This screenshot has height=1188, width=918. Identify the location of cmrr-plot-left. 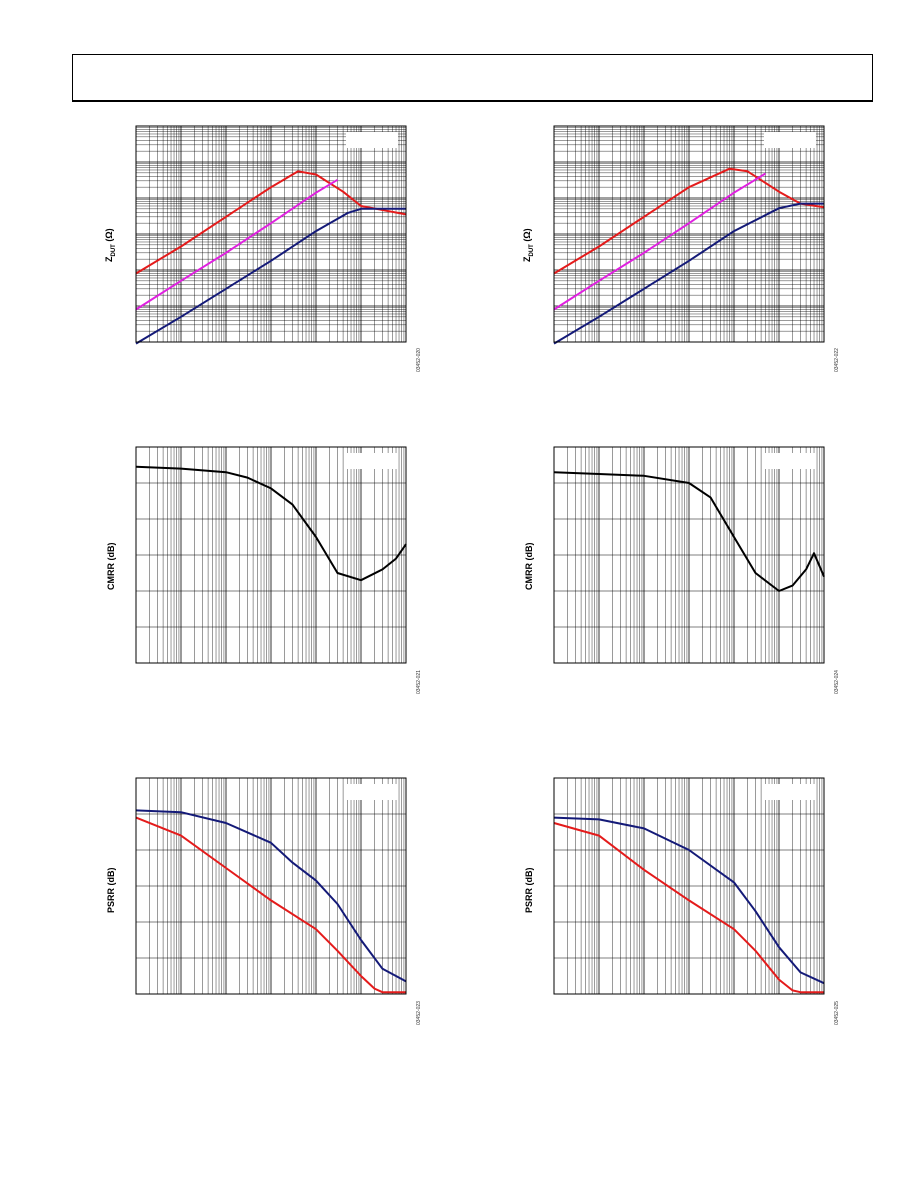
(271, 555).